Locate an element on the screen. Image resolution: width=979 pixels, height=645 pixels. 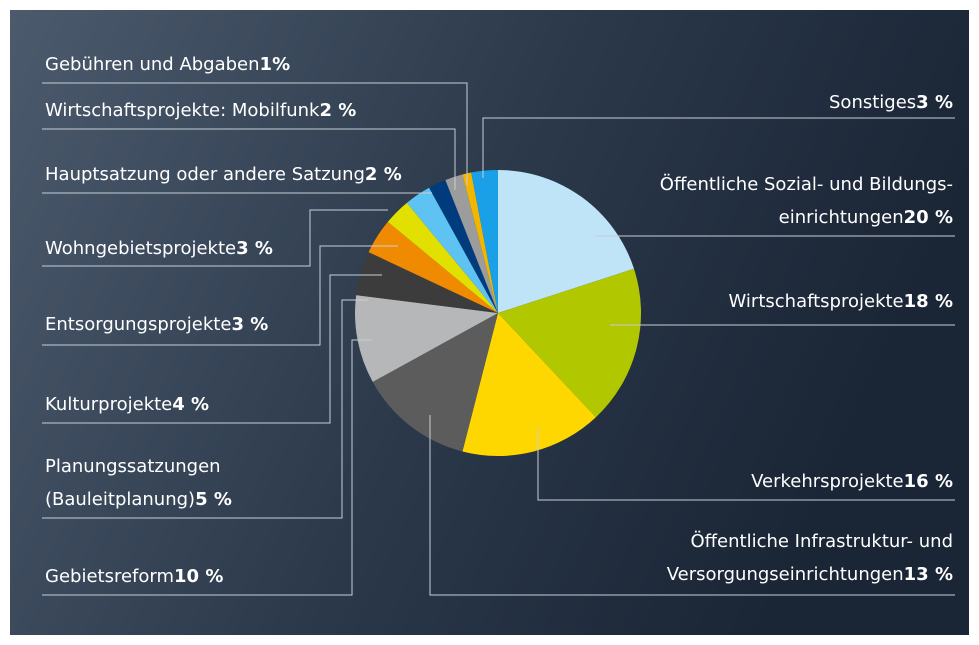
slice-label: einrichtungen20 % is located at coordinates (866, 217).